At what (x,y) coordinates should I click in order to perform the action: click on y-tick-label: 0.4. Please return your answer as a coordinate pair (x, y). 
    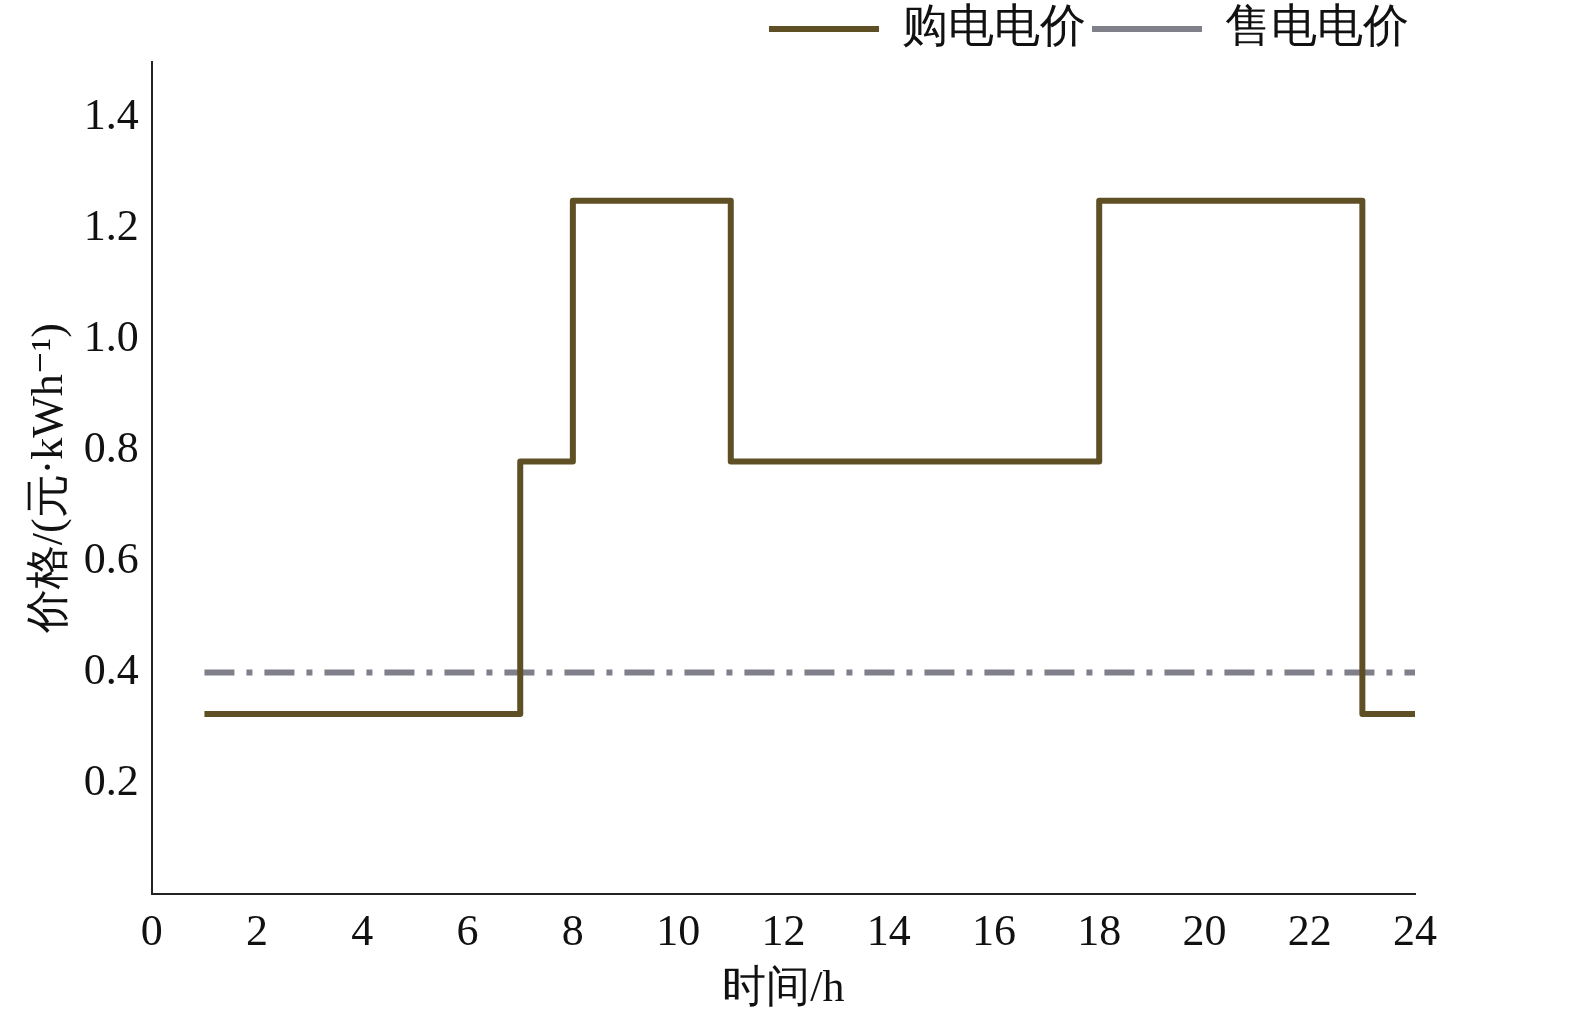
    Looking at the image, I should click on (111, 669).